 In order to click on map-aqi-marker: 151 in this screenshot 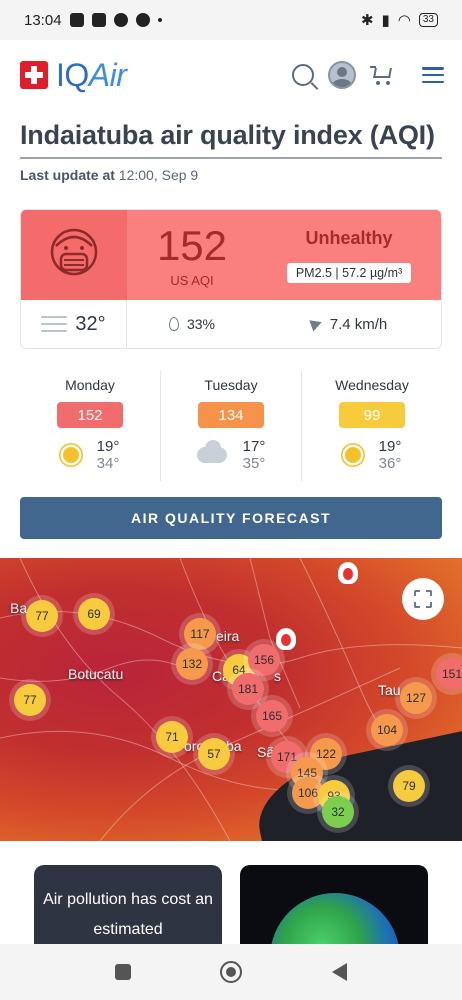, I will do `click(449, 674)`.